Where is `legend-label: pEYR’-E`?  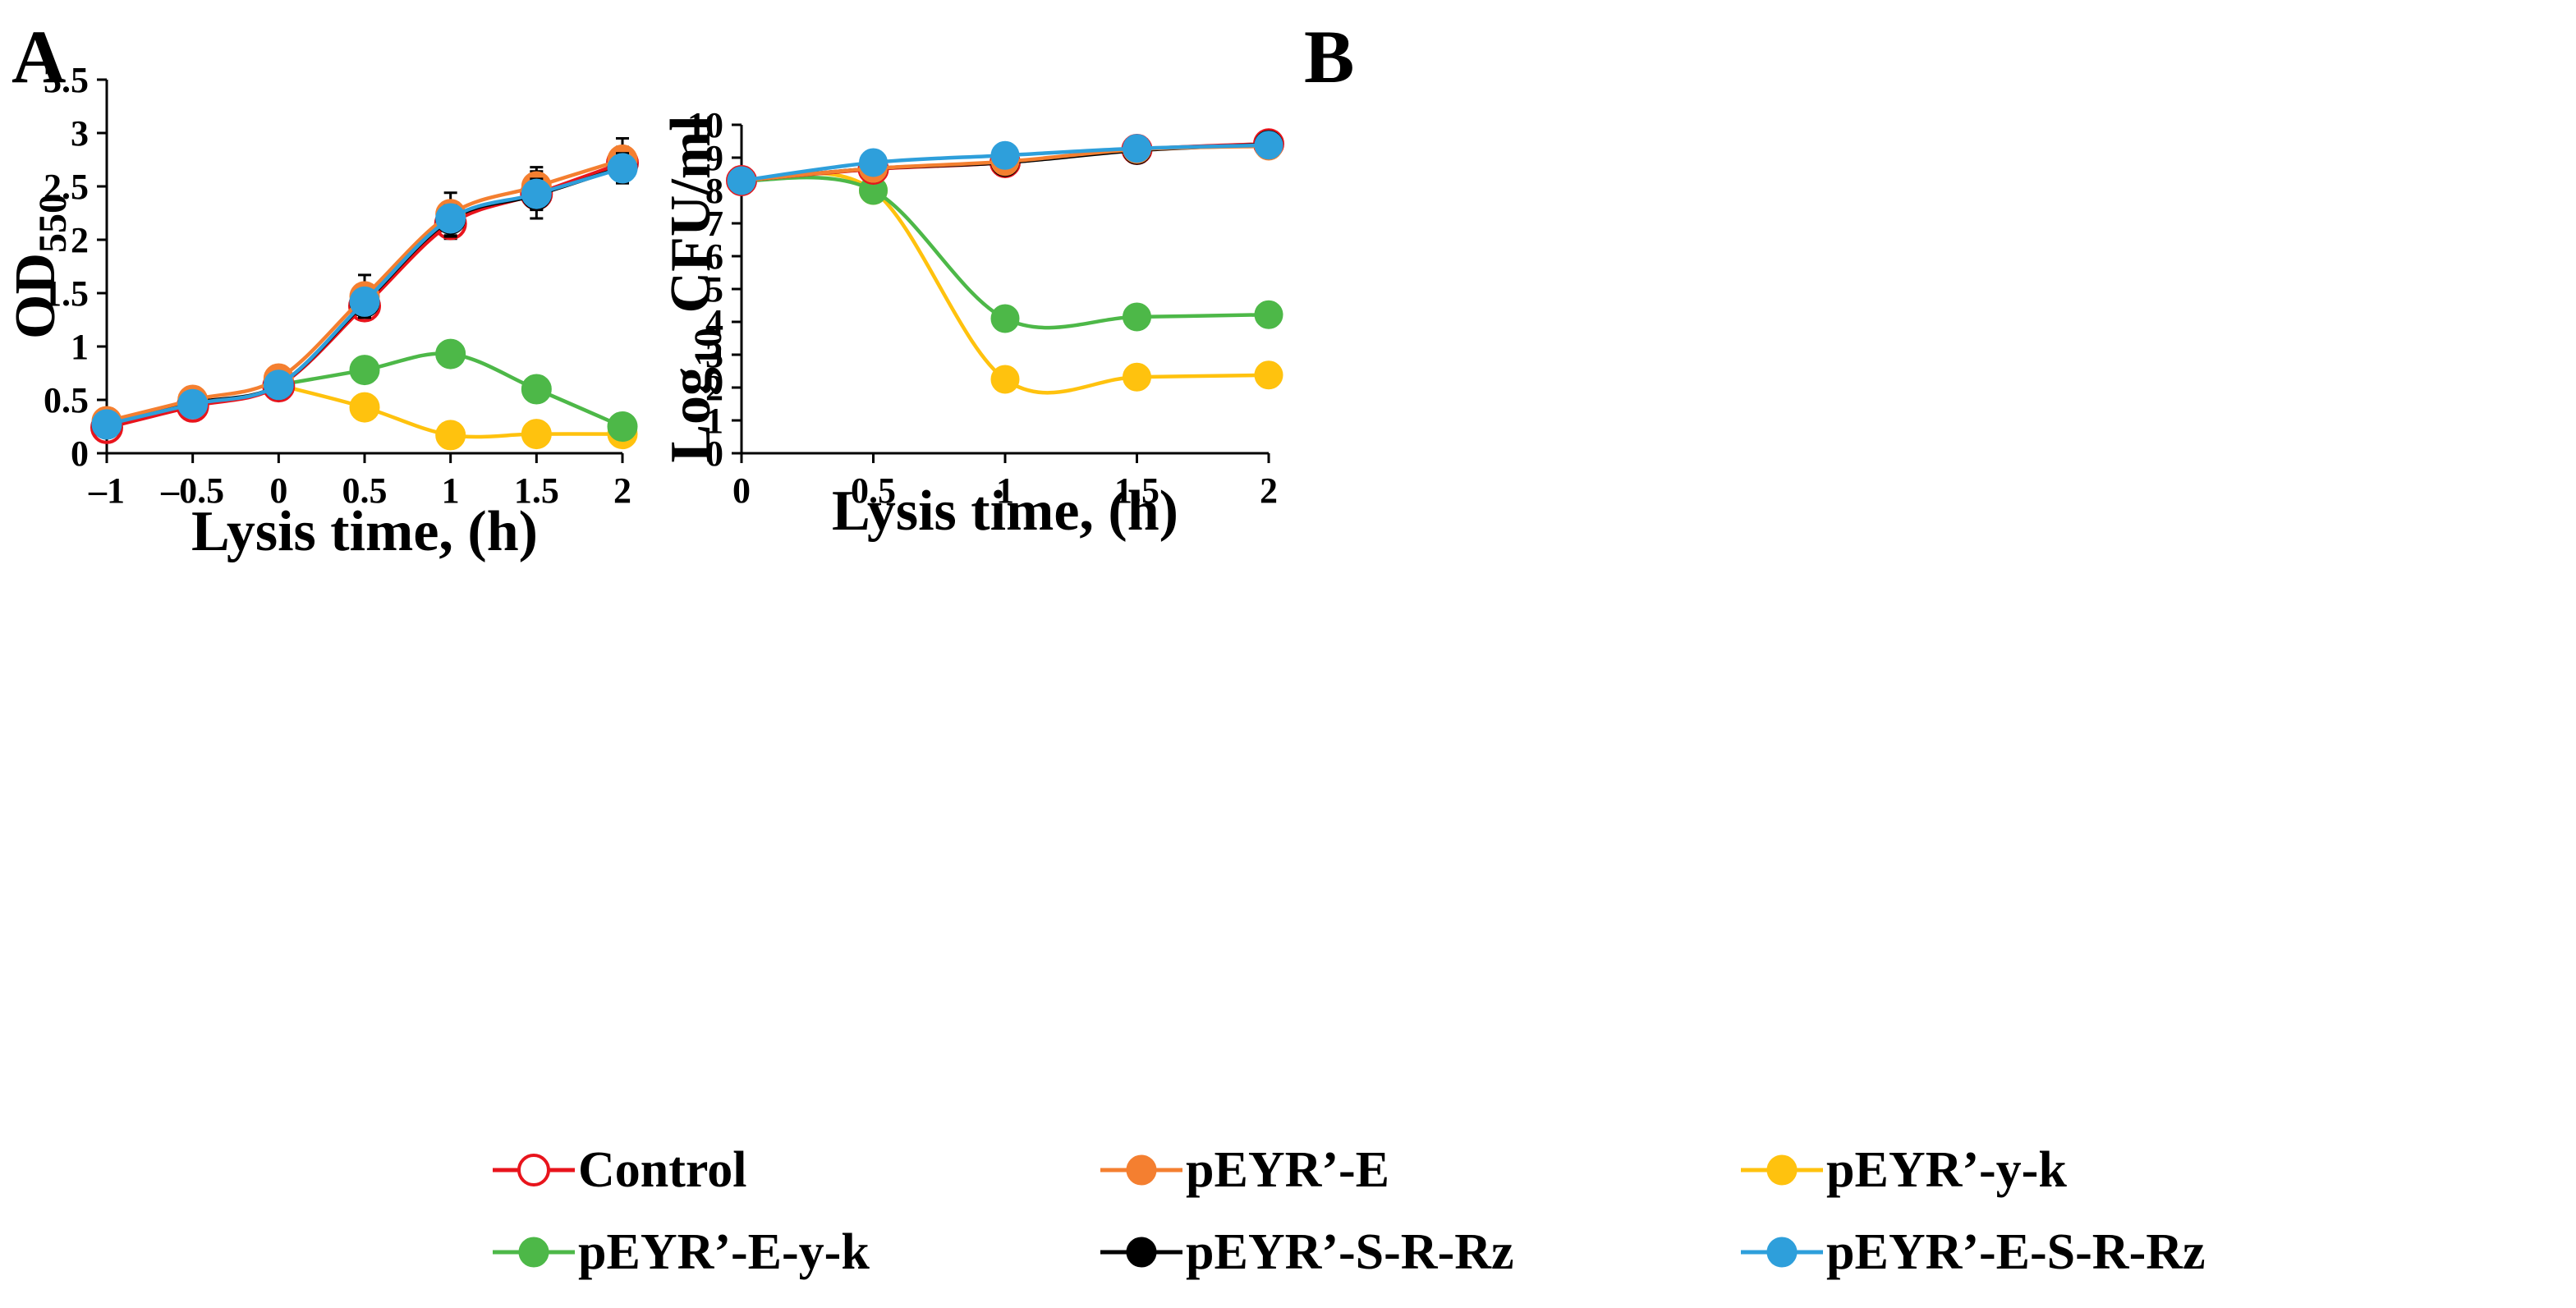
legend-label: pEYR’-E is located at coordinates (1287, 1170).